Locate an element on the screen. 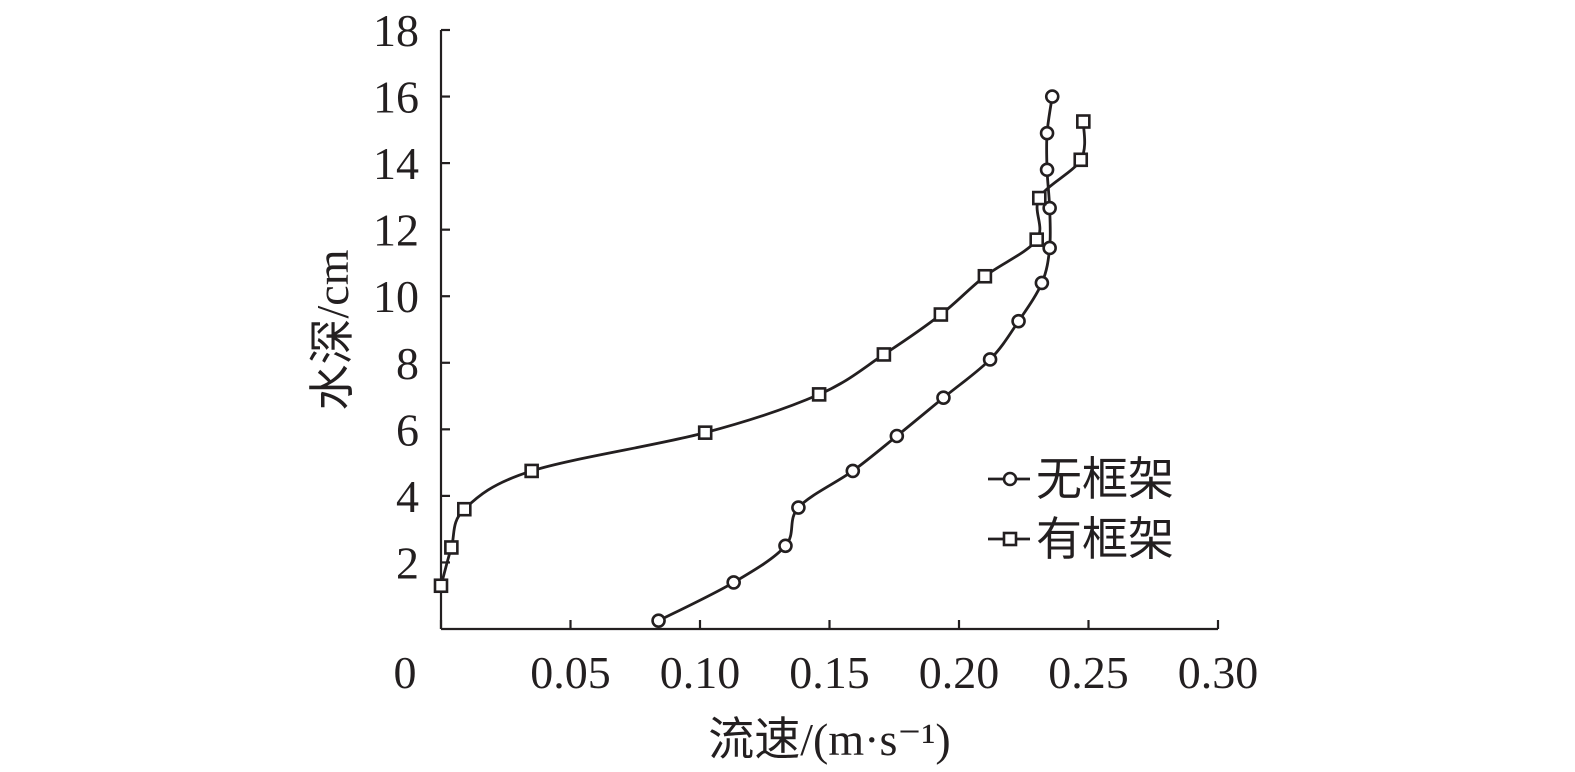 The width and height of the screenshot is (1575, 772). x-tick-label: 0.20 is located at coordinates (959, 672).